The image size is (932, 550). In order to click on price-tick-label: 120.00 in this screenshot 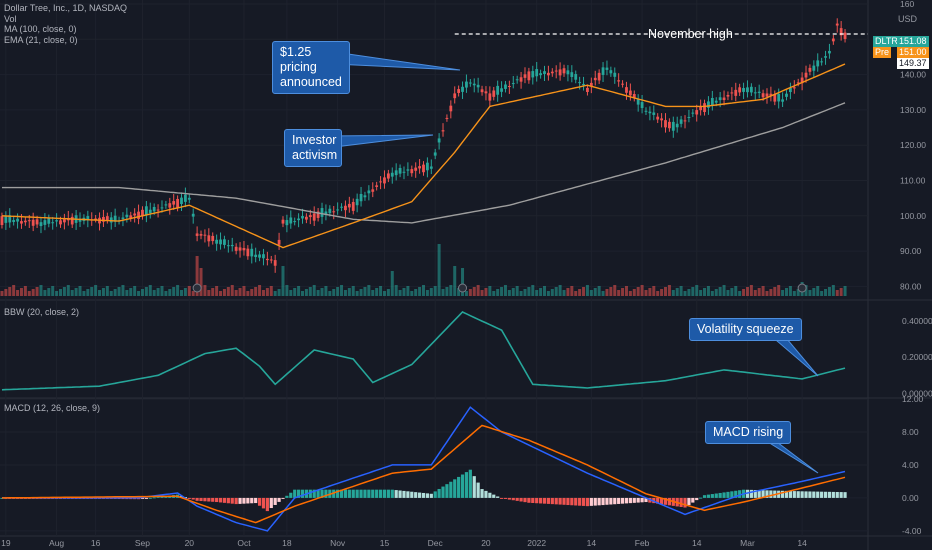, I will do `click(913, 145)`.